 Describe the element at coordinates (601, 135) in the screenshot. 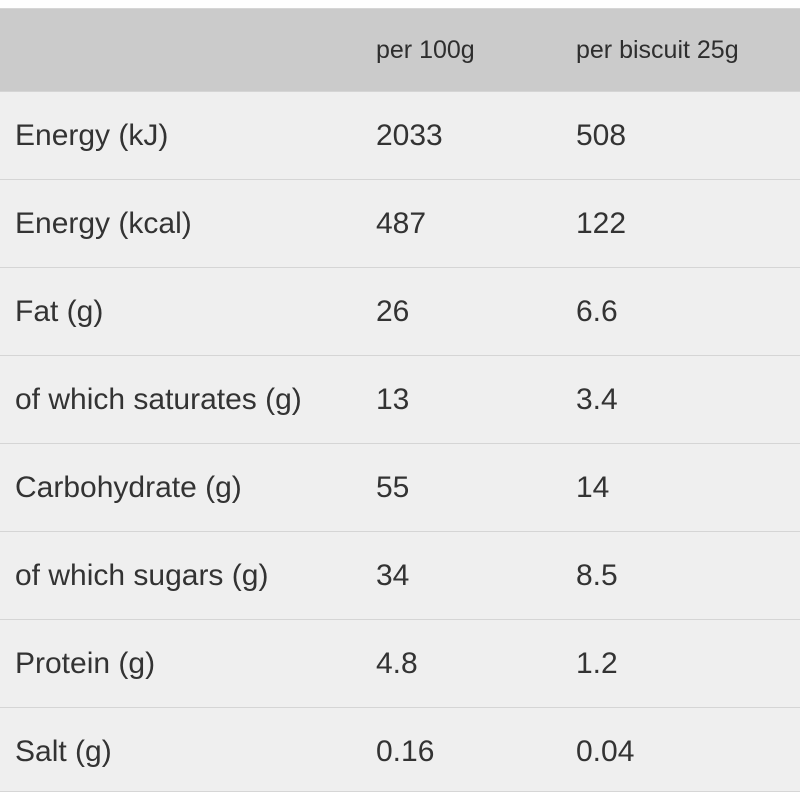

I see `value-per-biscuit: 508` at that location.